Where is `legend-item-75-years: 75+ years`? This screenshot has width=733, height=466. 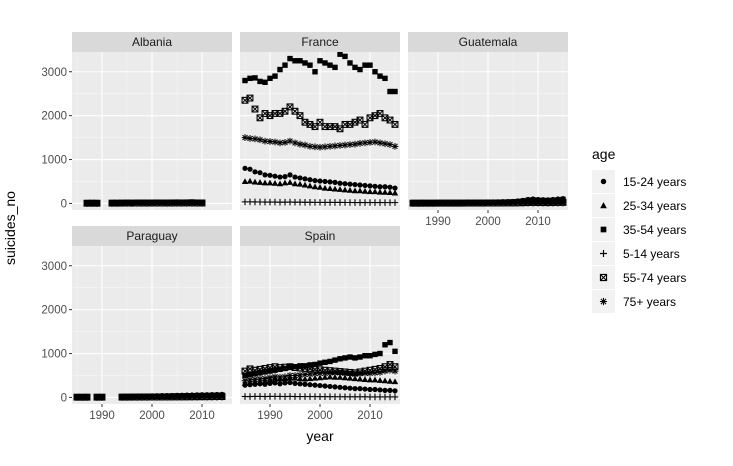
legend-item-75-years: 75+ years is located at coordinates (634, 301).